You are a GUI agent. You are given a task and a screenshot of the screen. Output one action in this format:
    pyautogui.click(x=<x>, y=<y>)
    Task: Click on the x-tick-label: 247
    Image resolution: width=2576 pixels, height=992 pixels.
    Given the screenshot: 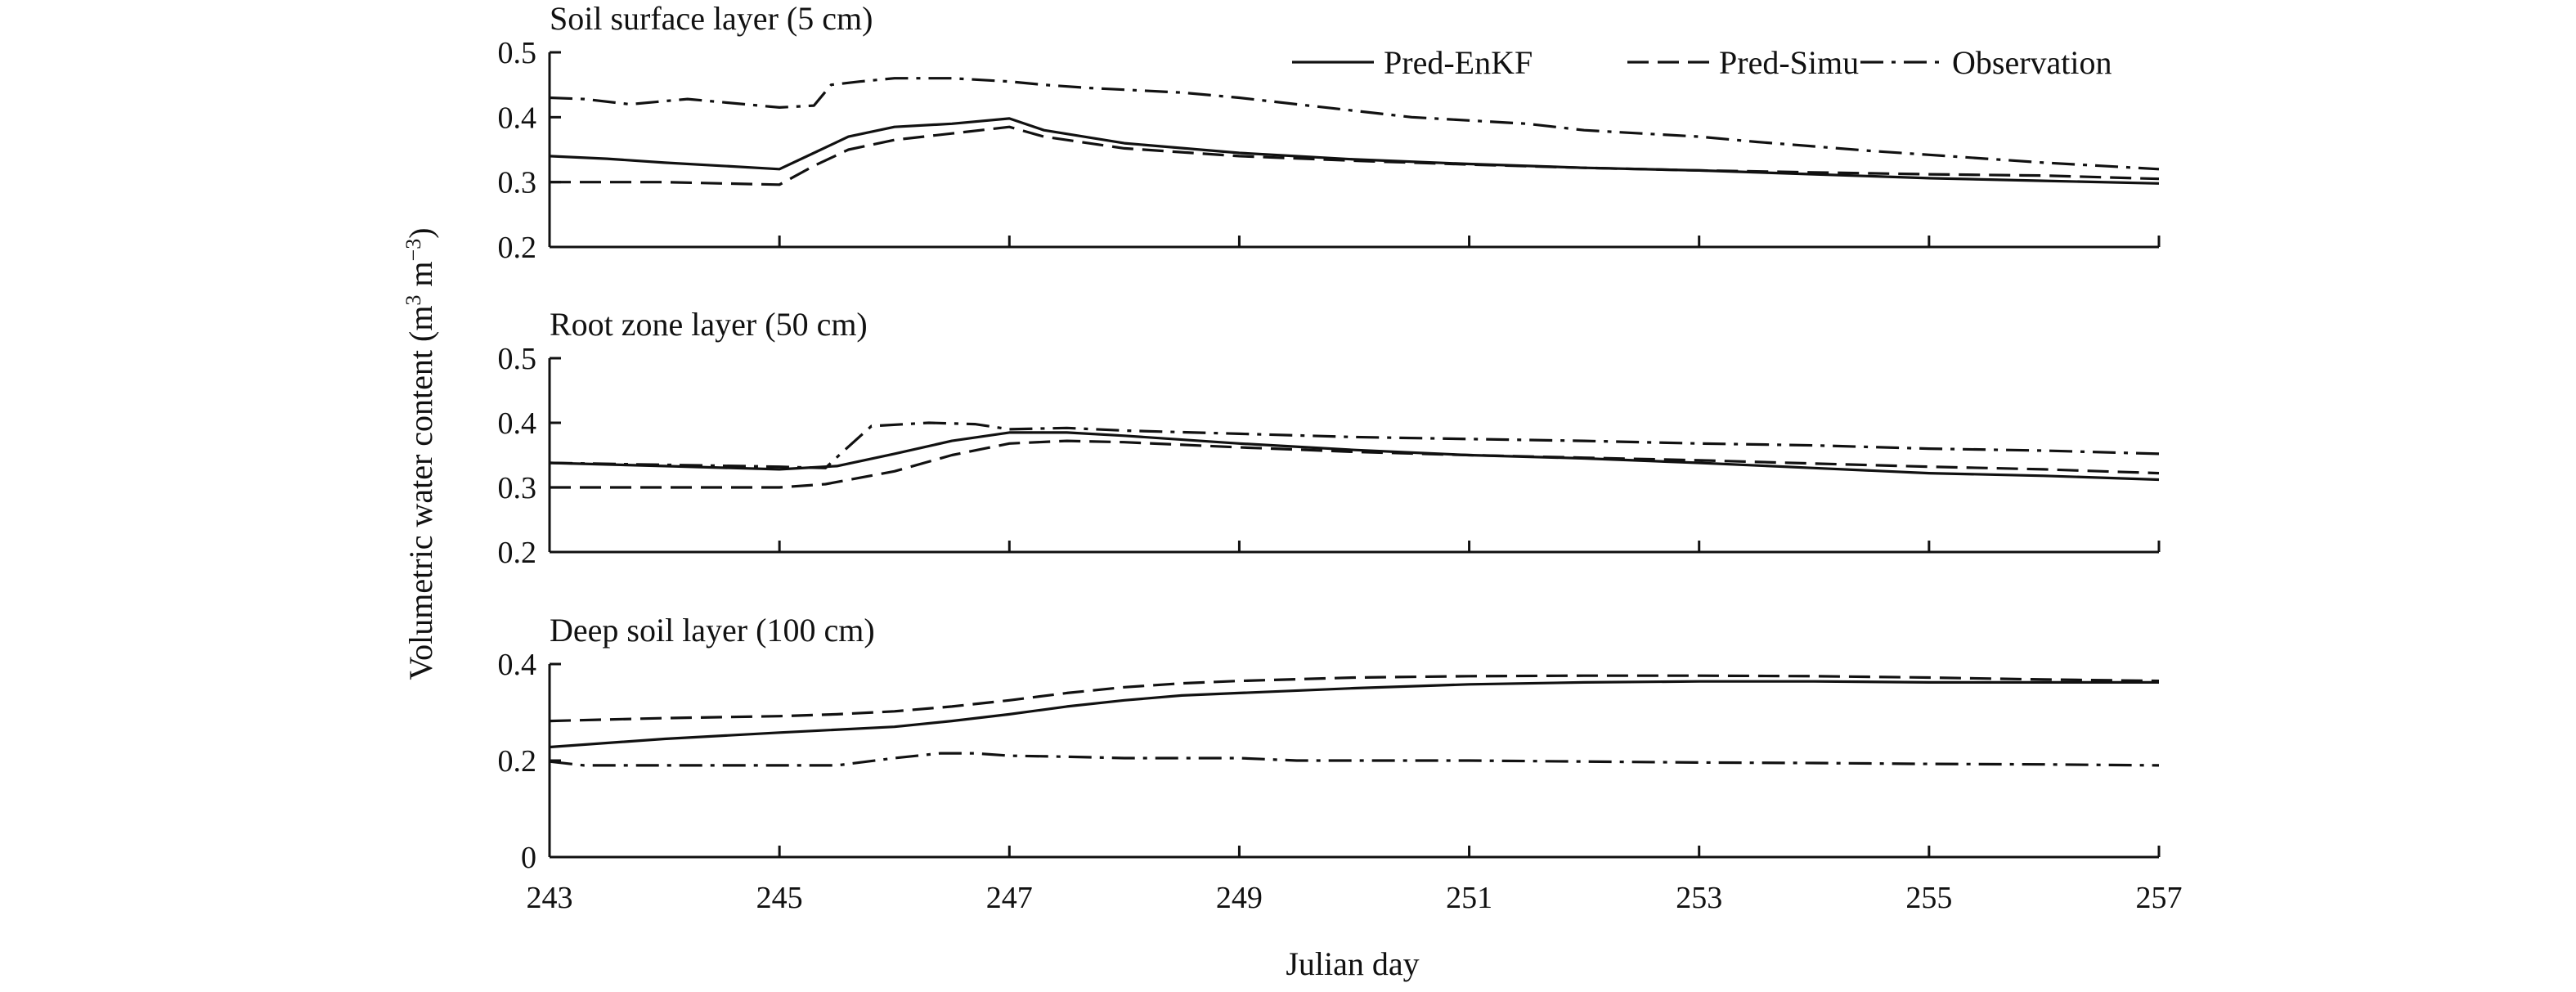 What is the action you would take?
    pyautogui.click(x=1010, y=898)
    